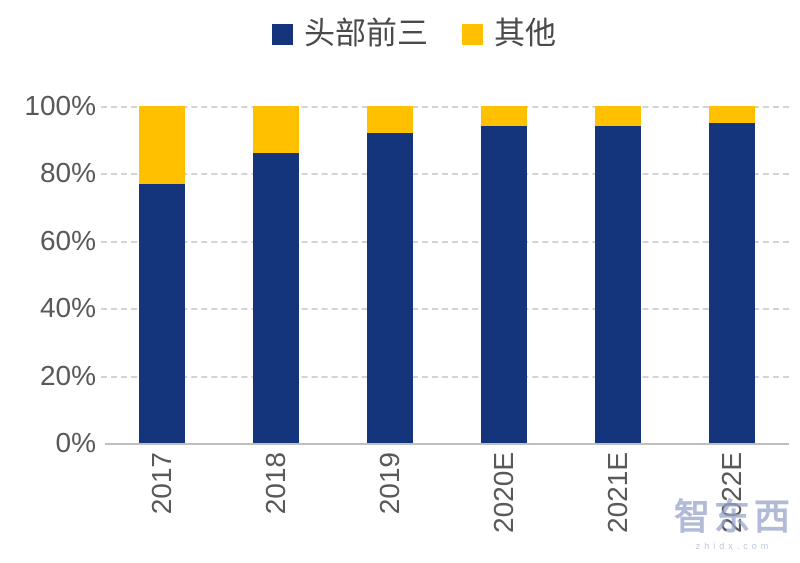 This screenshot has height=563, width=800. I want to click on y-tick-label: 20%, so click(67, 375).